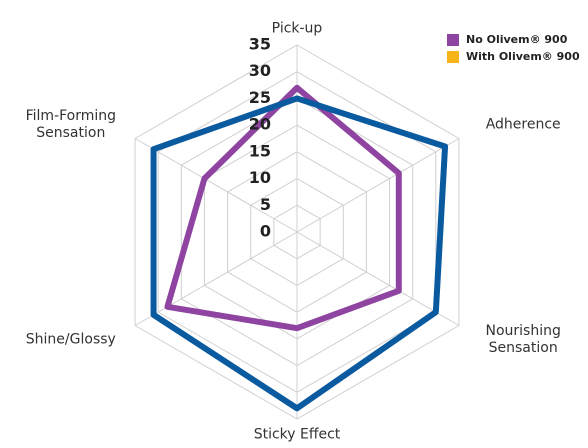  Describe the element at coordinates (523, 339) in the screenshot. I see `axis-label: Nourishing Sensation` at that location.